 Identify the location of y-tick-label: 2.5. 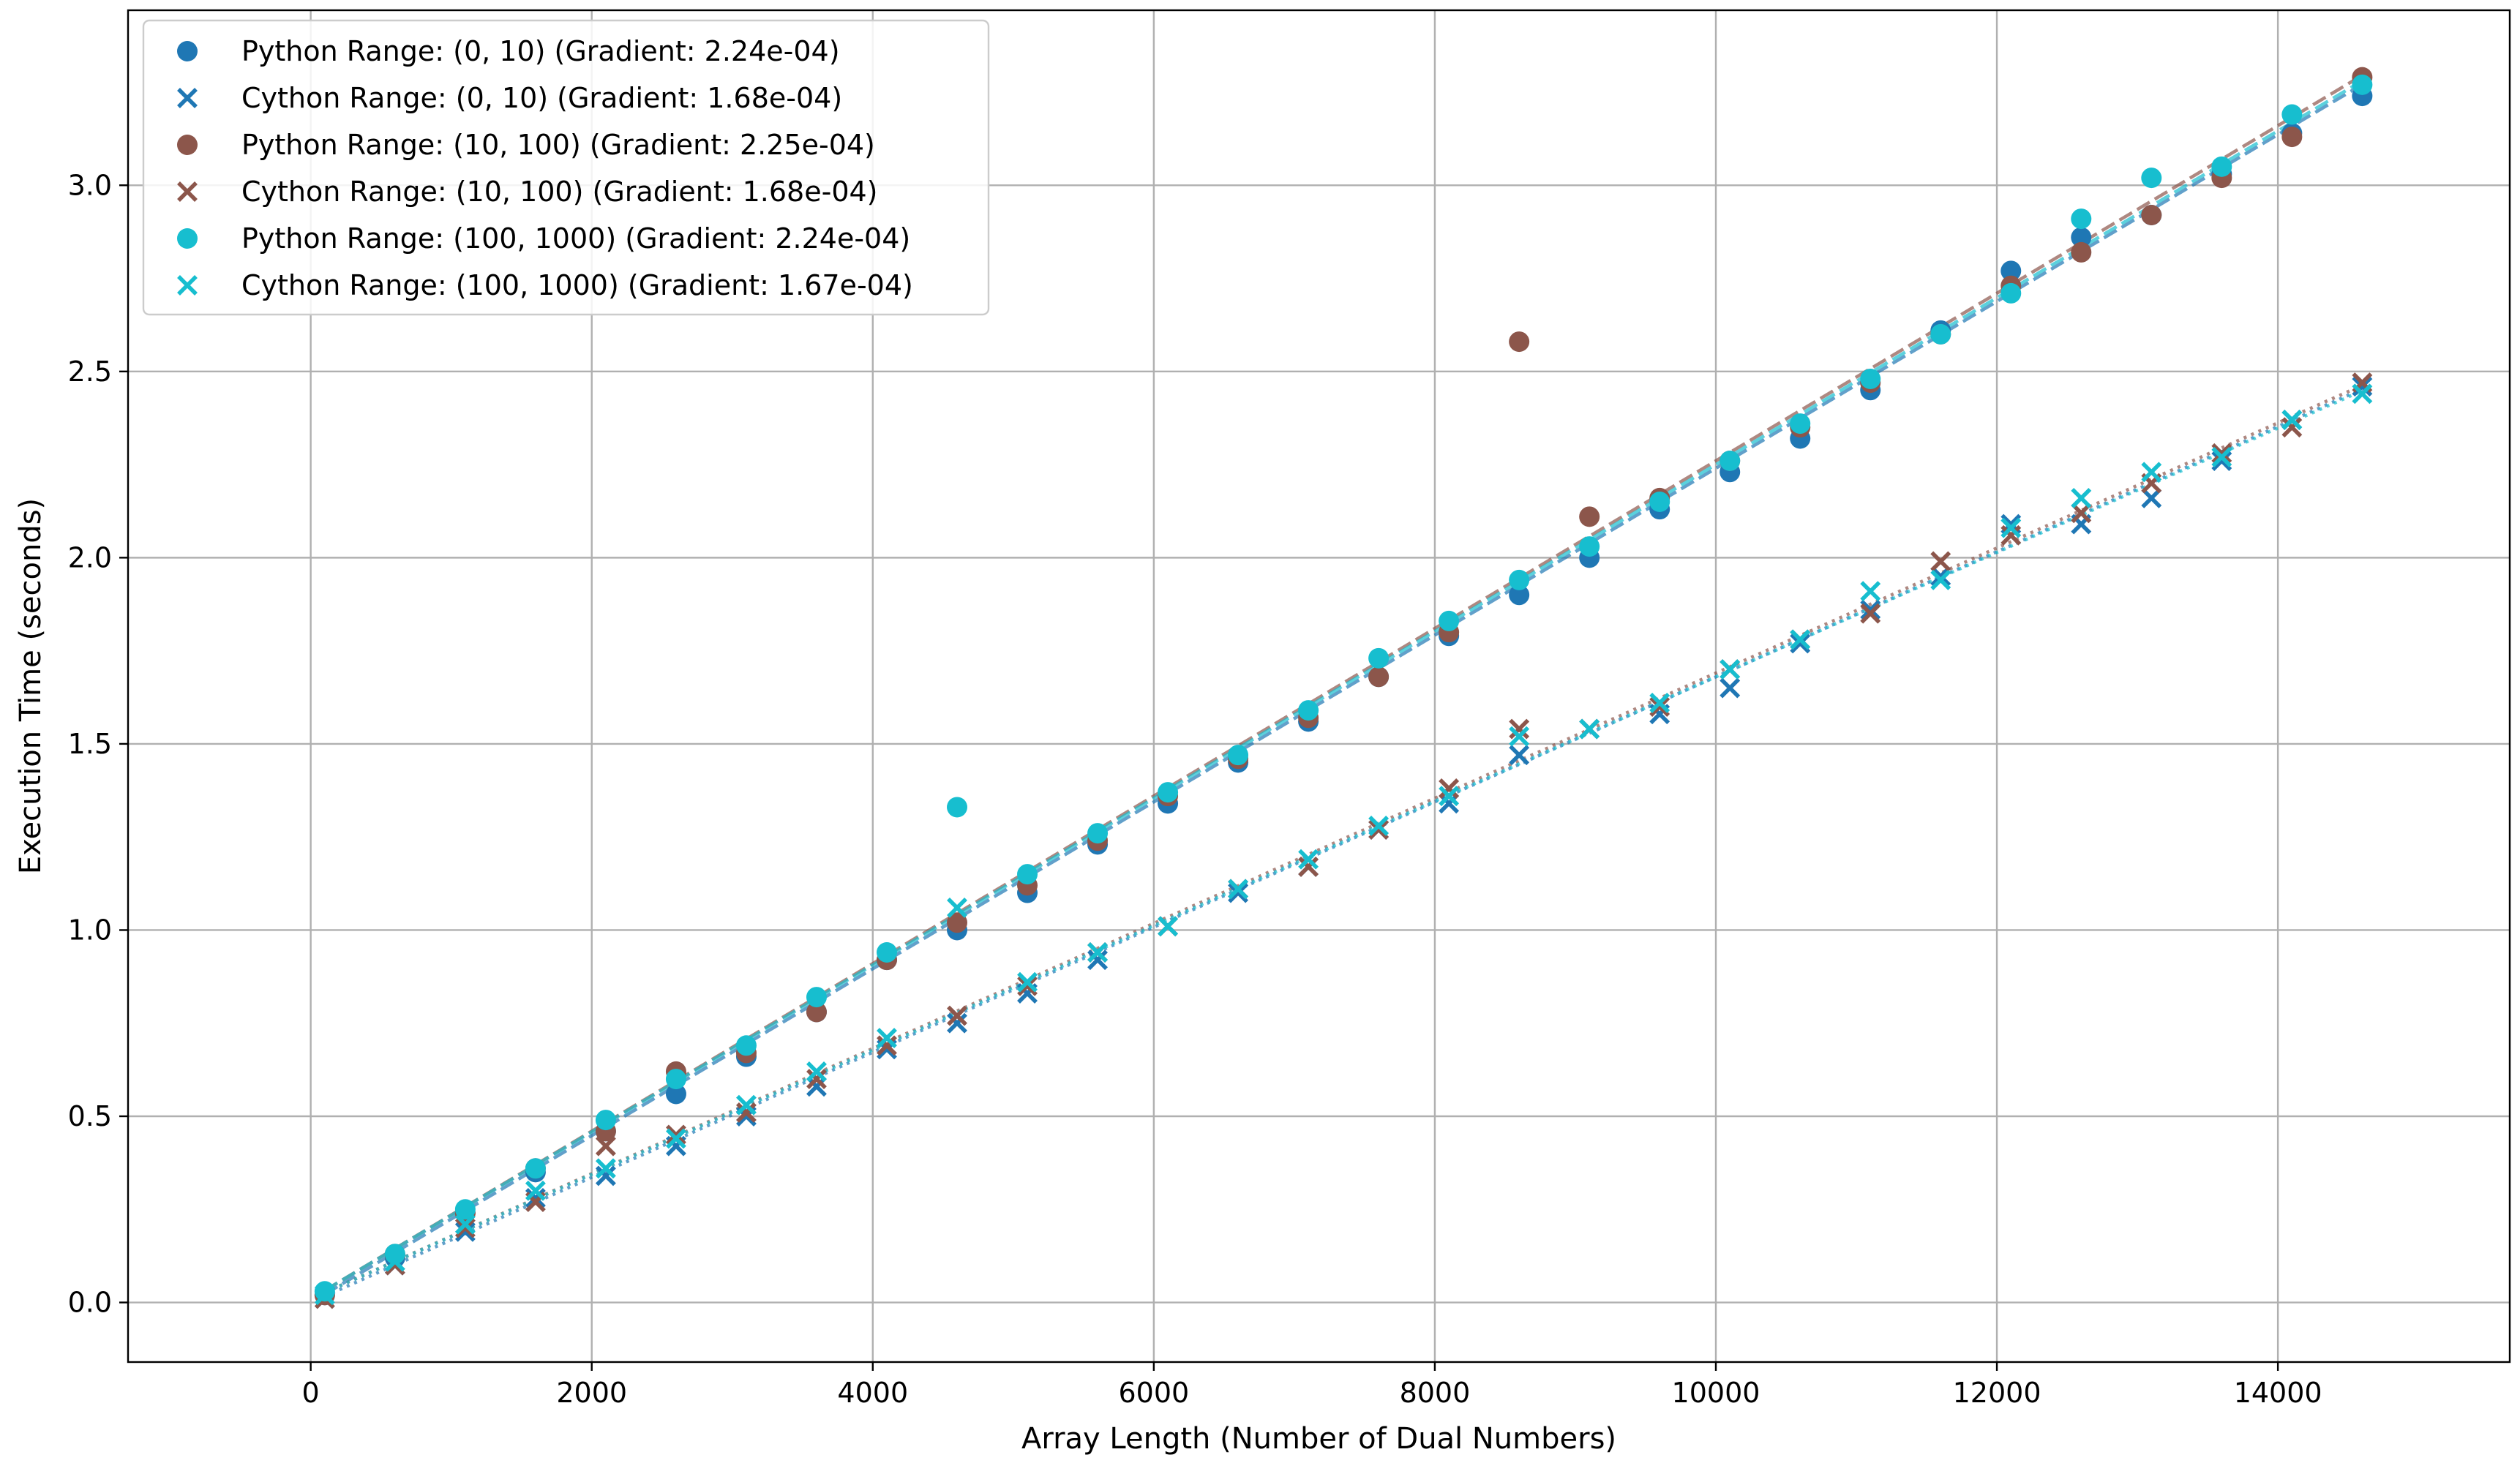
(90, 372).